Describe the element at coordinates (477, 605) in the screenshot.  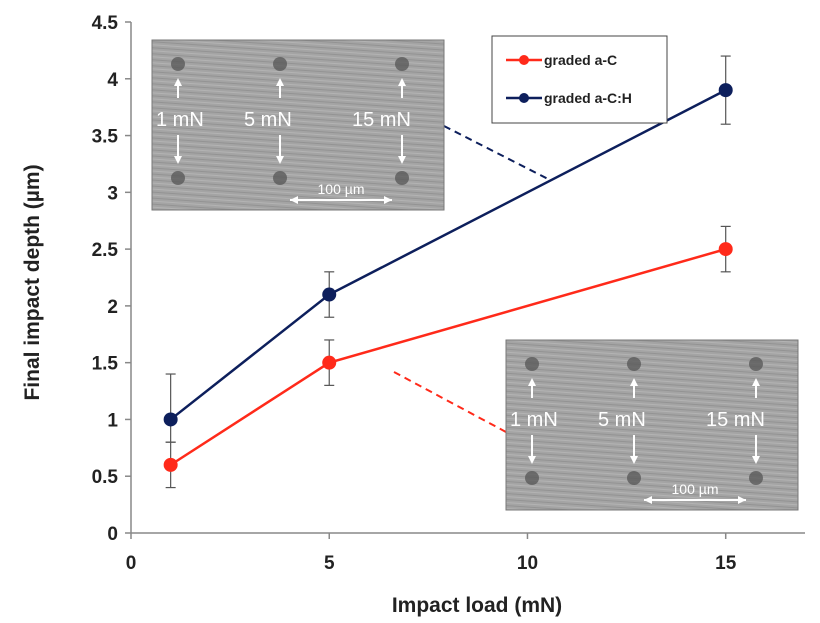
I see `x-axis-title: Impact load (mN)` at that location.